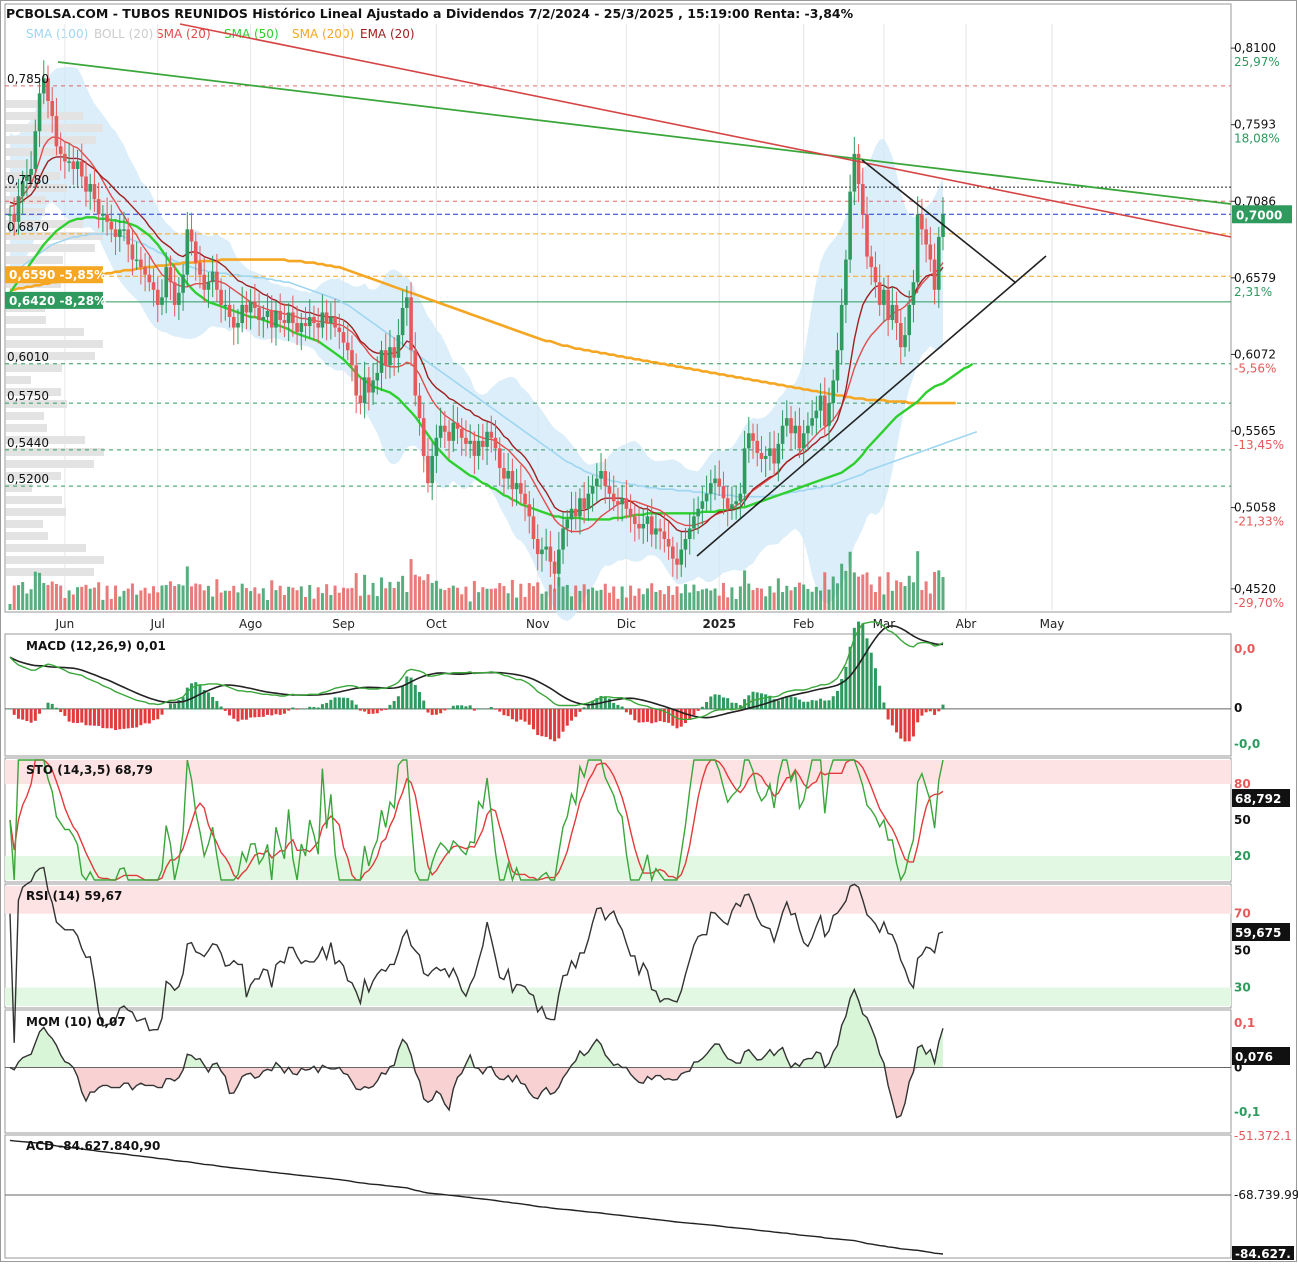 Image resolution: width=1298 pixels, height=1267 pixels. What do you see at coordinates (1242, 951) in the screenshot?
I see `rsi-axis-label: 50` at bounding box center [1242, 951].